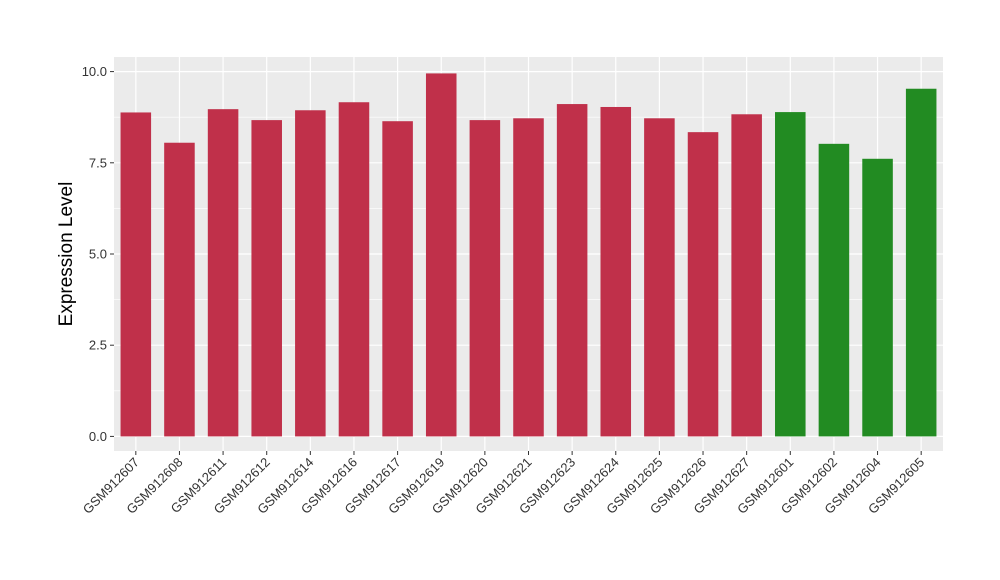  Describe the element at coordinates (746, 275) in the screenshot. I see `bar-GSM912627` at that location.